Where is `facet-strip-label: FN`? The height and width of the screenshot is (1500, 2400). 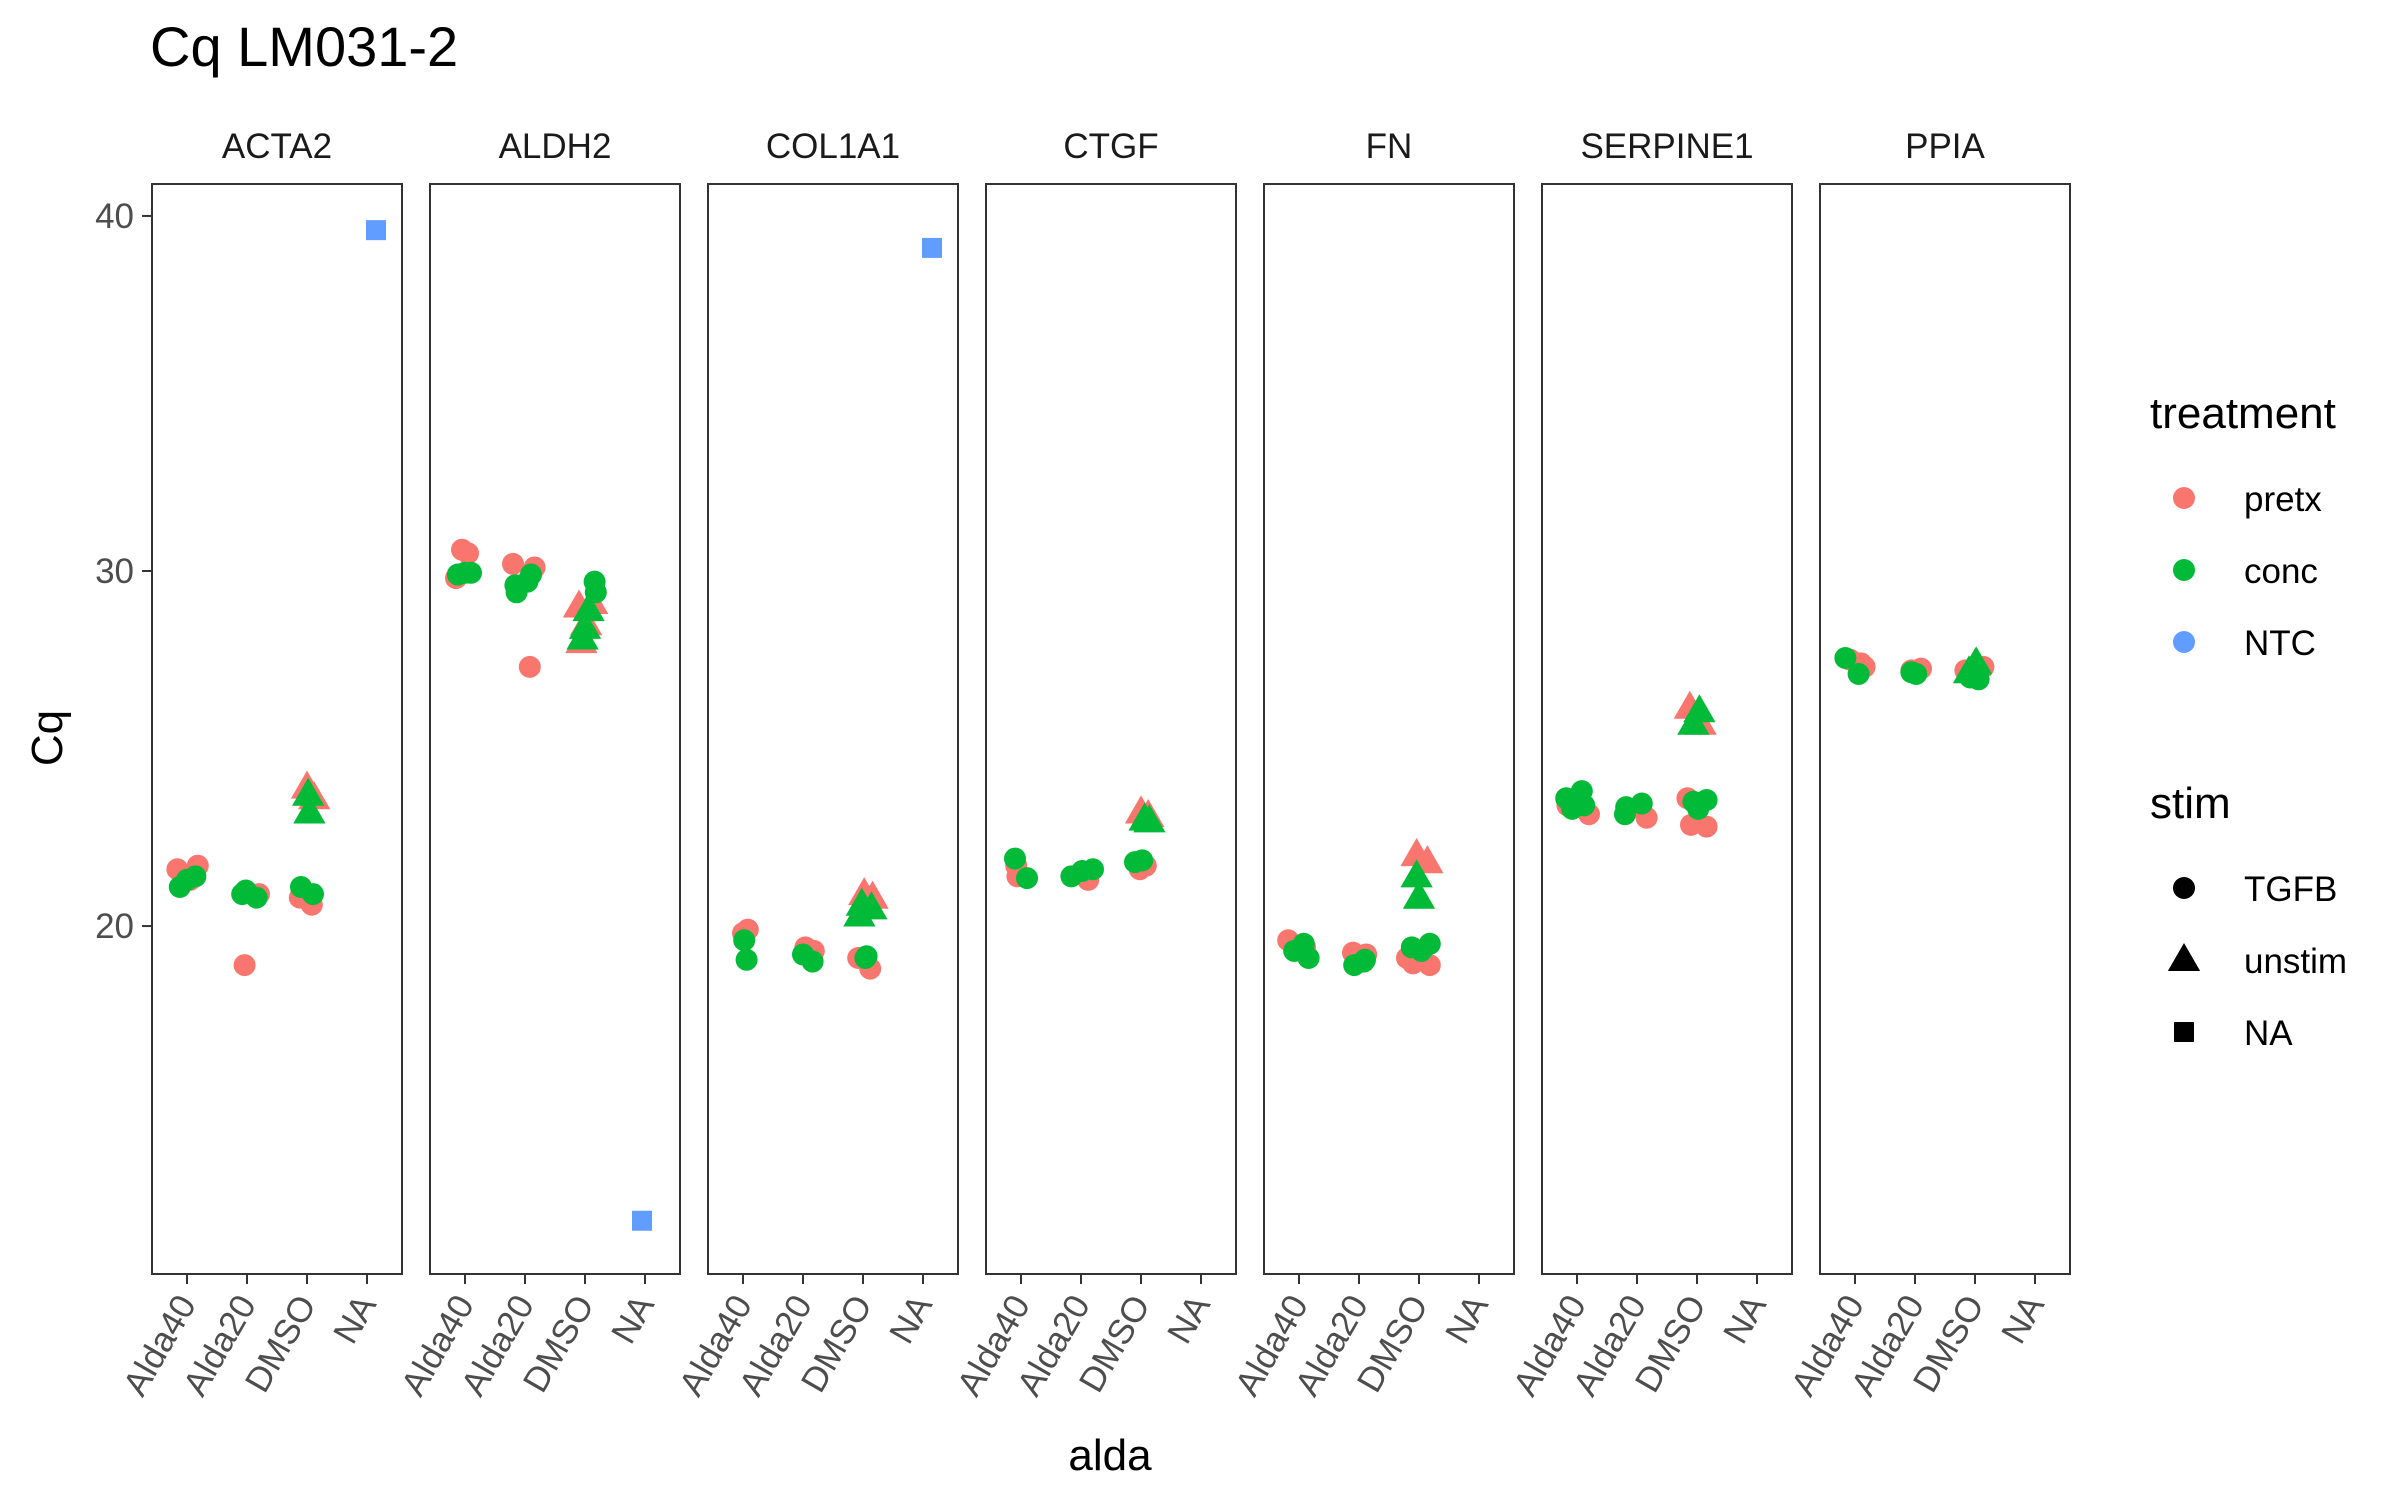
facet-strip-label: FN is located at coordinates (1389, 146).